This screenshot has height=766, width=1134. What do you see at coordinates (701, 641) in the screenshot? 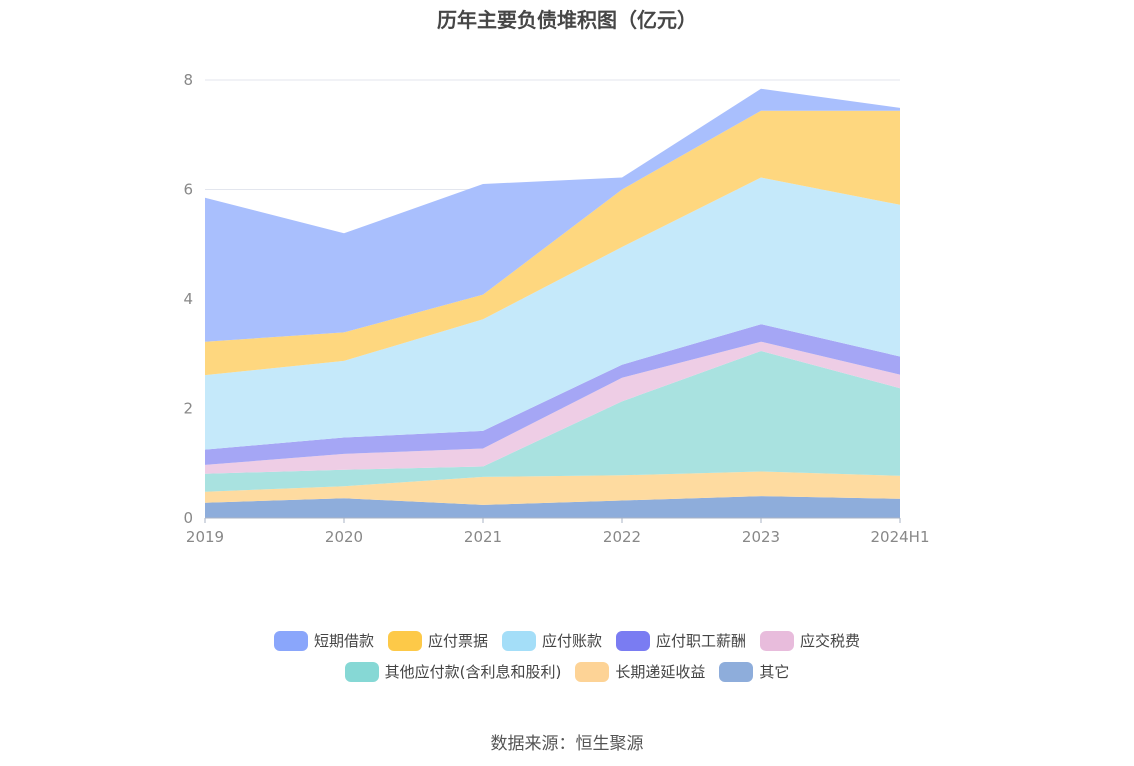
I see `legend-label: 应付职工薪酬` at bounding box center [701, 641].